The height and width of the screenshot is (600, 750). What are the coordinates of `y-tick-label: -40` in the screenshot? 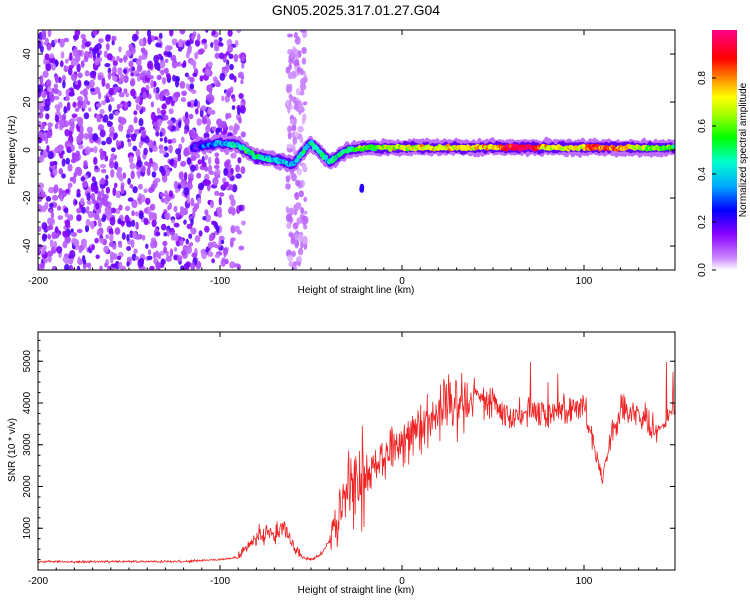 It's located at (27, 245).